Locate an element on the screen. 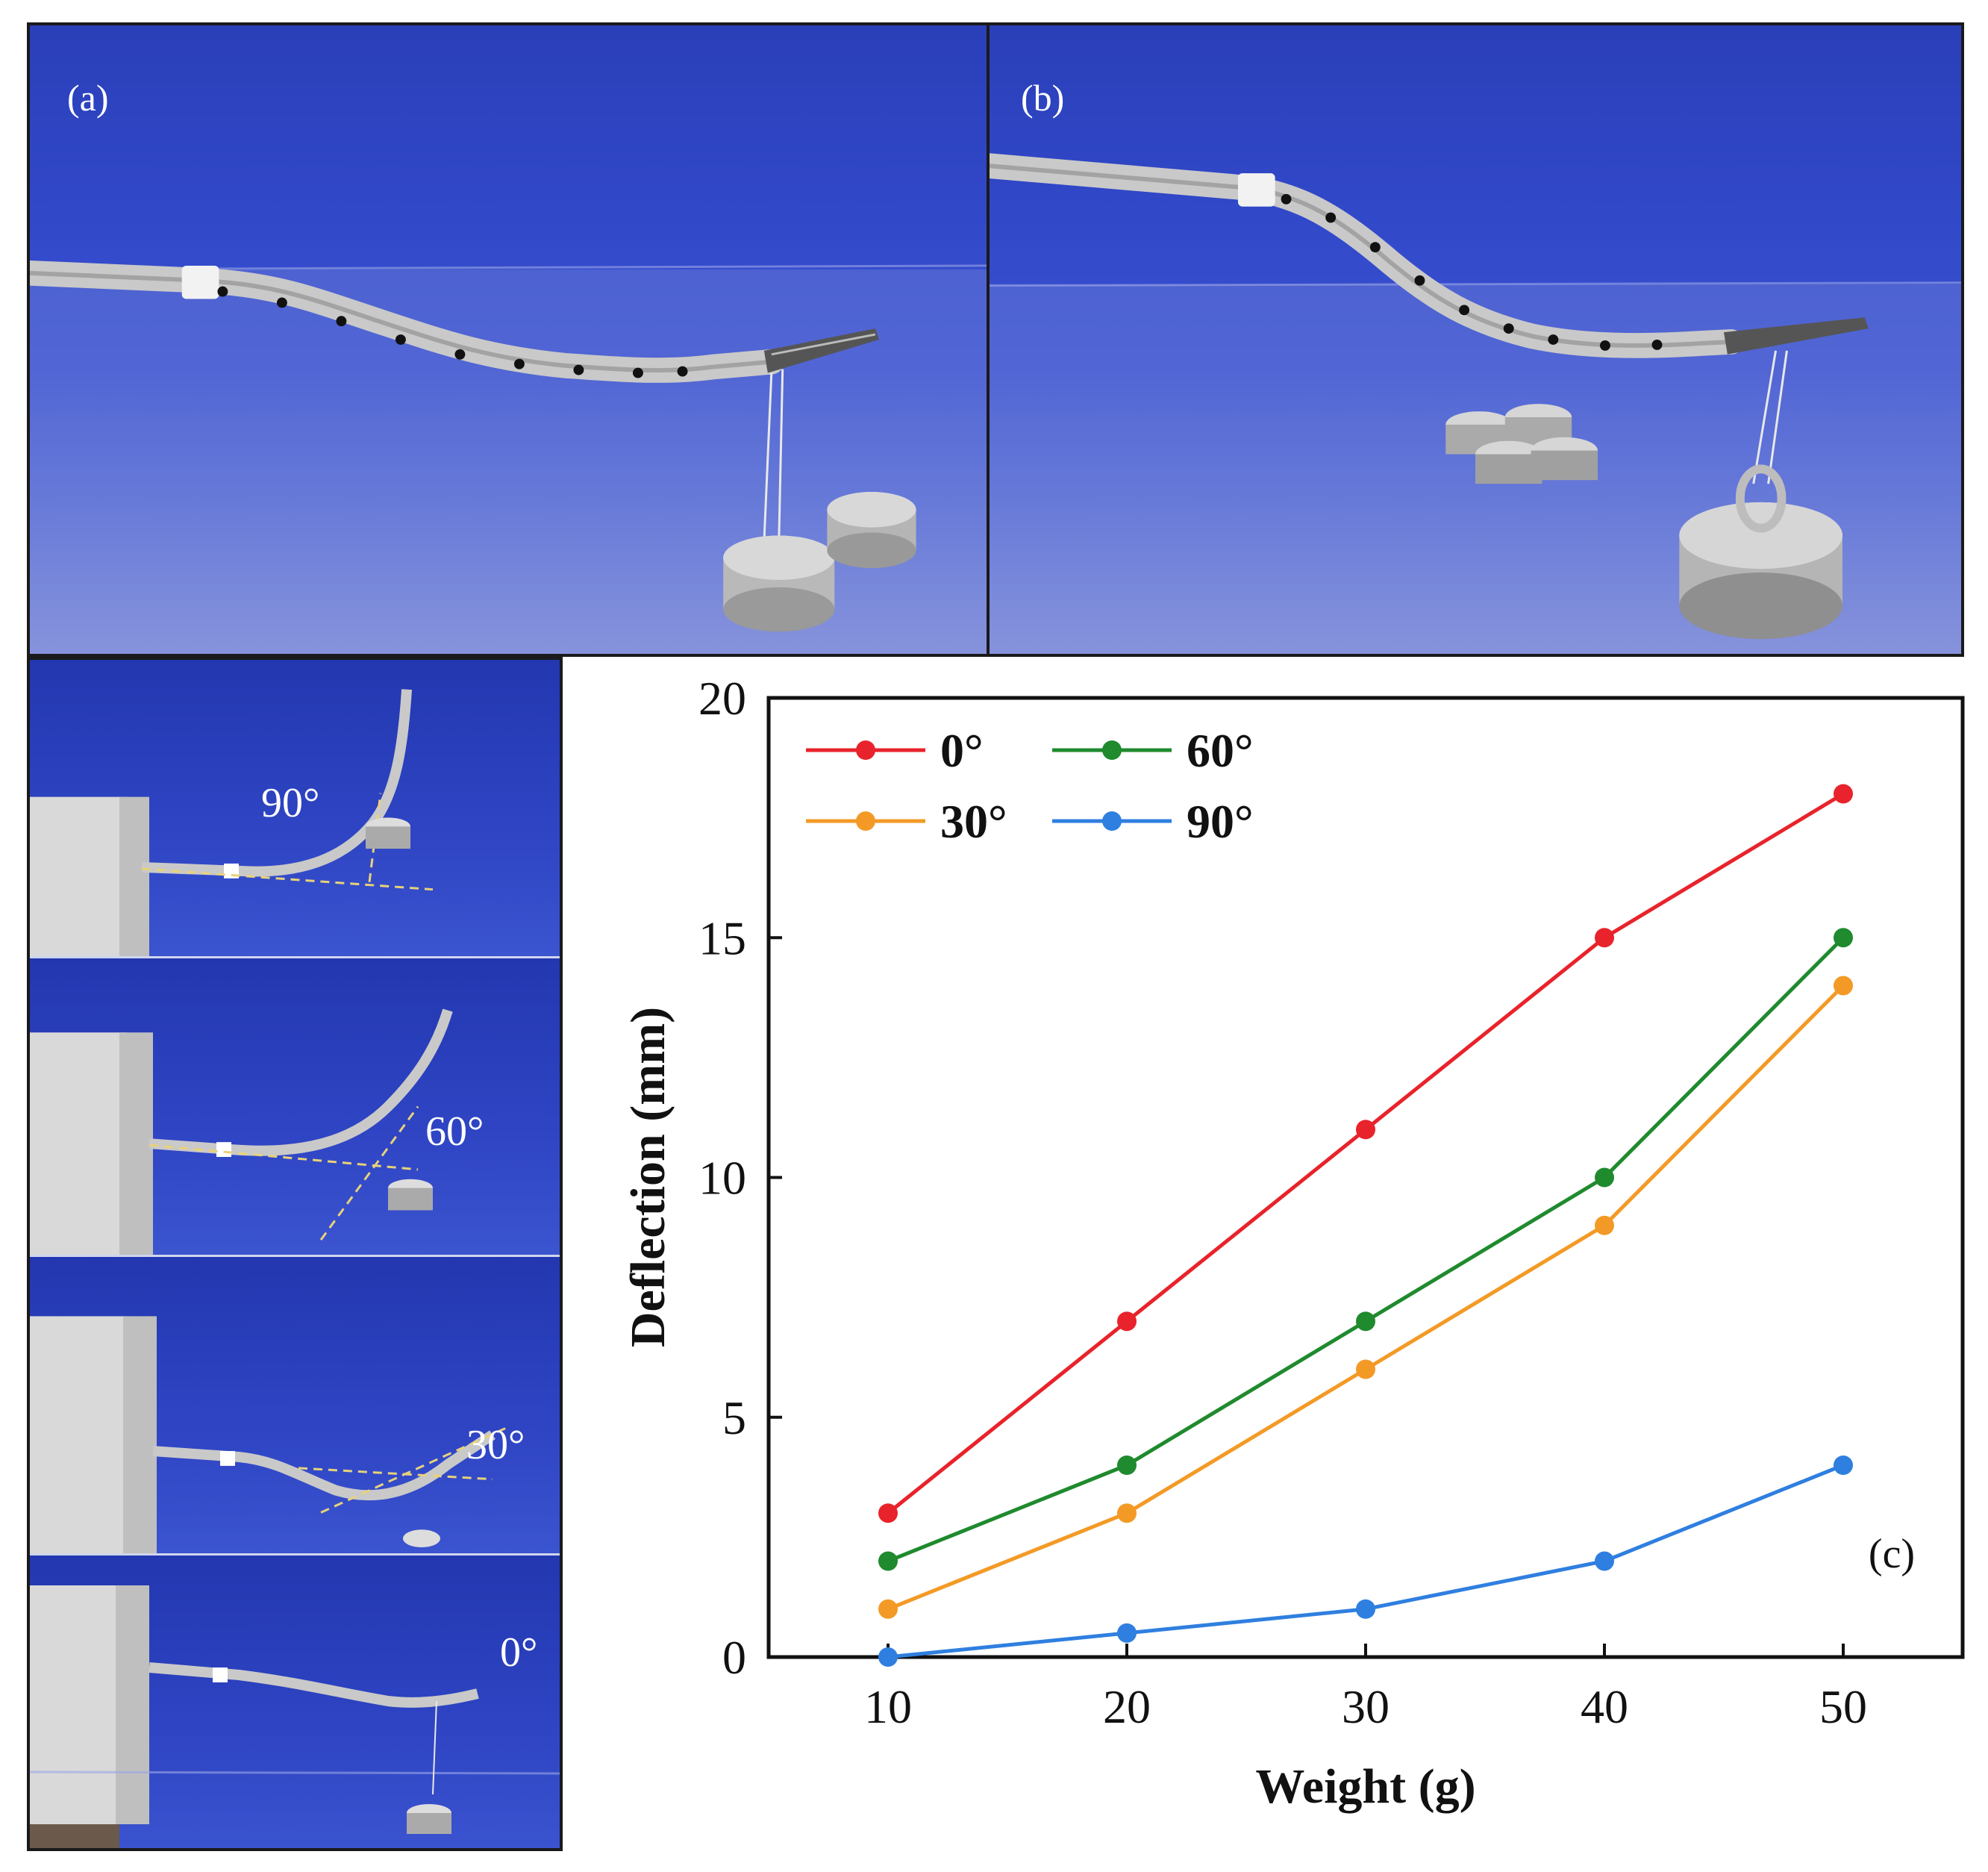 The width and height of the screenshot is (1988, 1872). x-tick-label: 30 is located at coordinates (1366, 1706).